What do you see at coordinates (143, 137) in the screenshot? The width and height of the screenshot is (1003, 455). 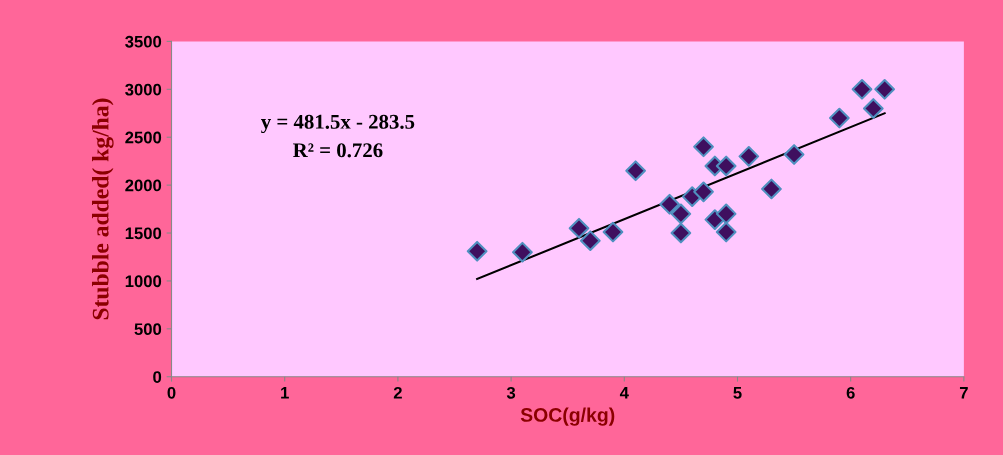 I see `y-tick-label: 2500` at bounding box center [143, 137].